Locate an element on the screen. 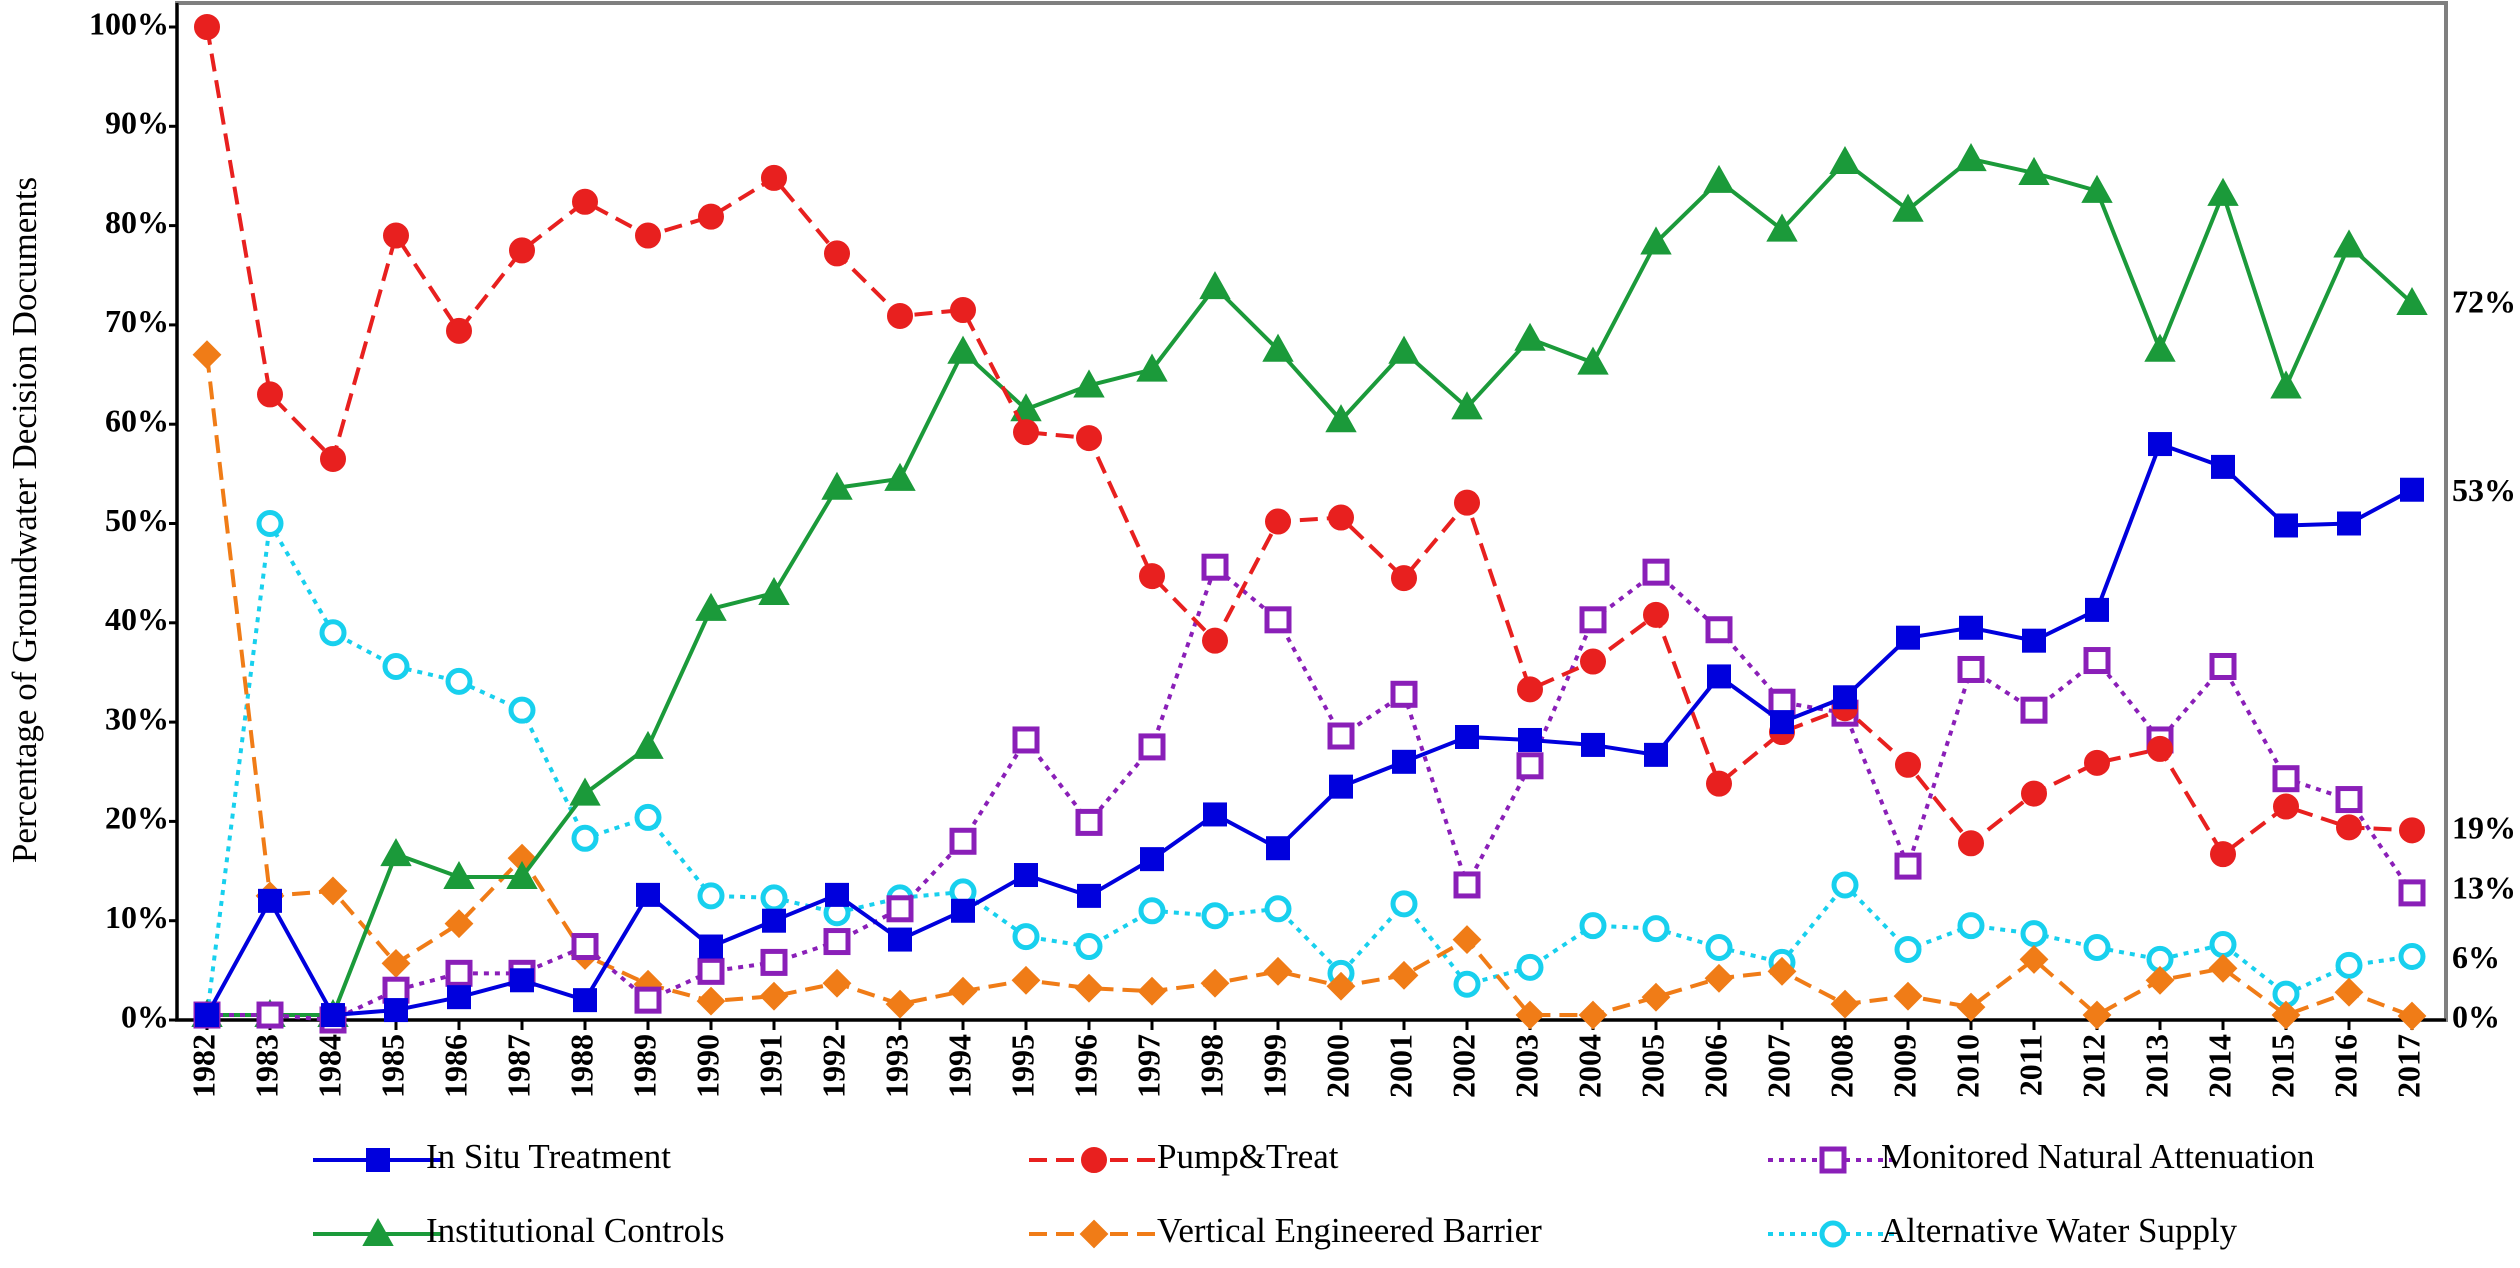 This screenshot has width=2520, height=1268. legend-entry: Institutional Controls is located at coordinates (518, 1230).